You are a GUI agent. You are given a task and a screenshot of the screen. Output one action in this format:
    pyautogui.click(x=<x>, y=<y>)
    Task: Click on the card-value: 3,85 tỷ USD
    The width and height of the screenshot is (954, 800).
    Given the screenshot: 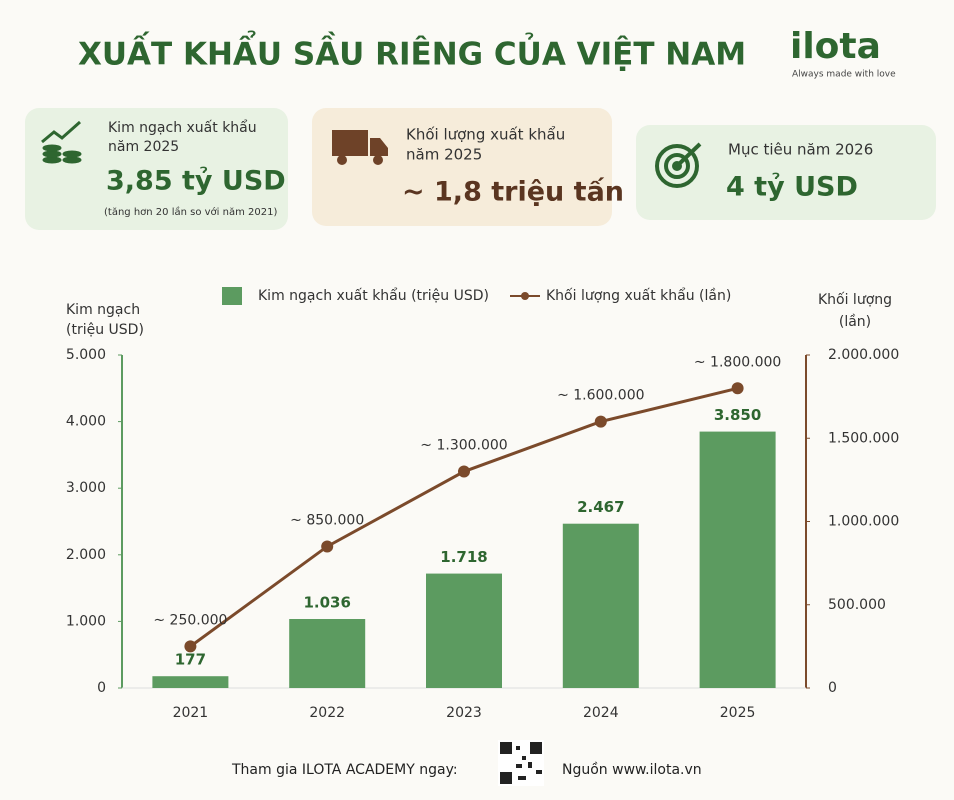 What is the action you would take?
    pyautogui.click(x=196, y=181)
    